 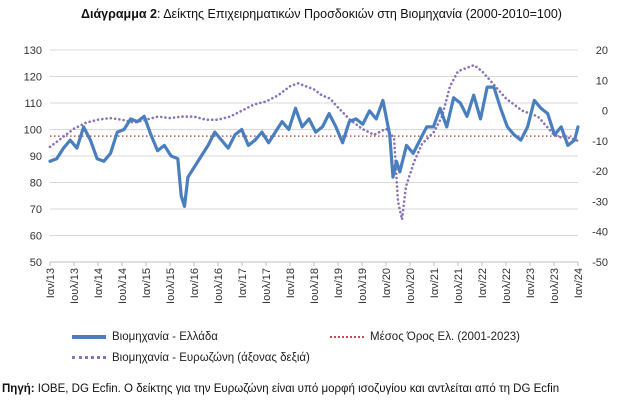 I want to click on x-tick-label: Ιαν/23, so click(x=531, y=283).